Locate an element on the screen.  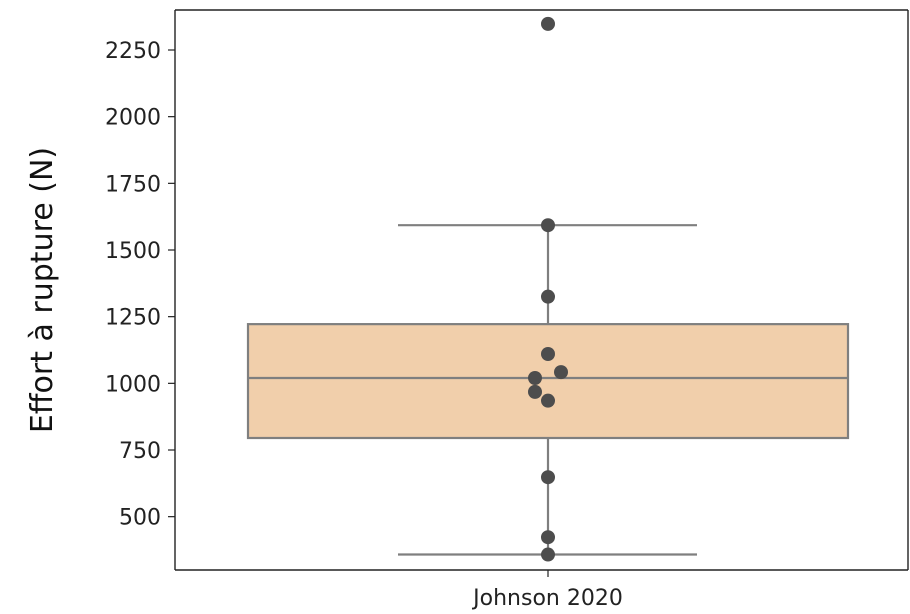
y-tick-label-500: 500 is located at coordinates (140, 518).